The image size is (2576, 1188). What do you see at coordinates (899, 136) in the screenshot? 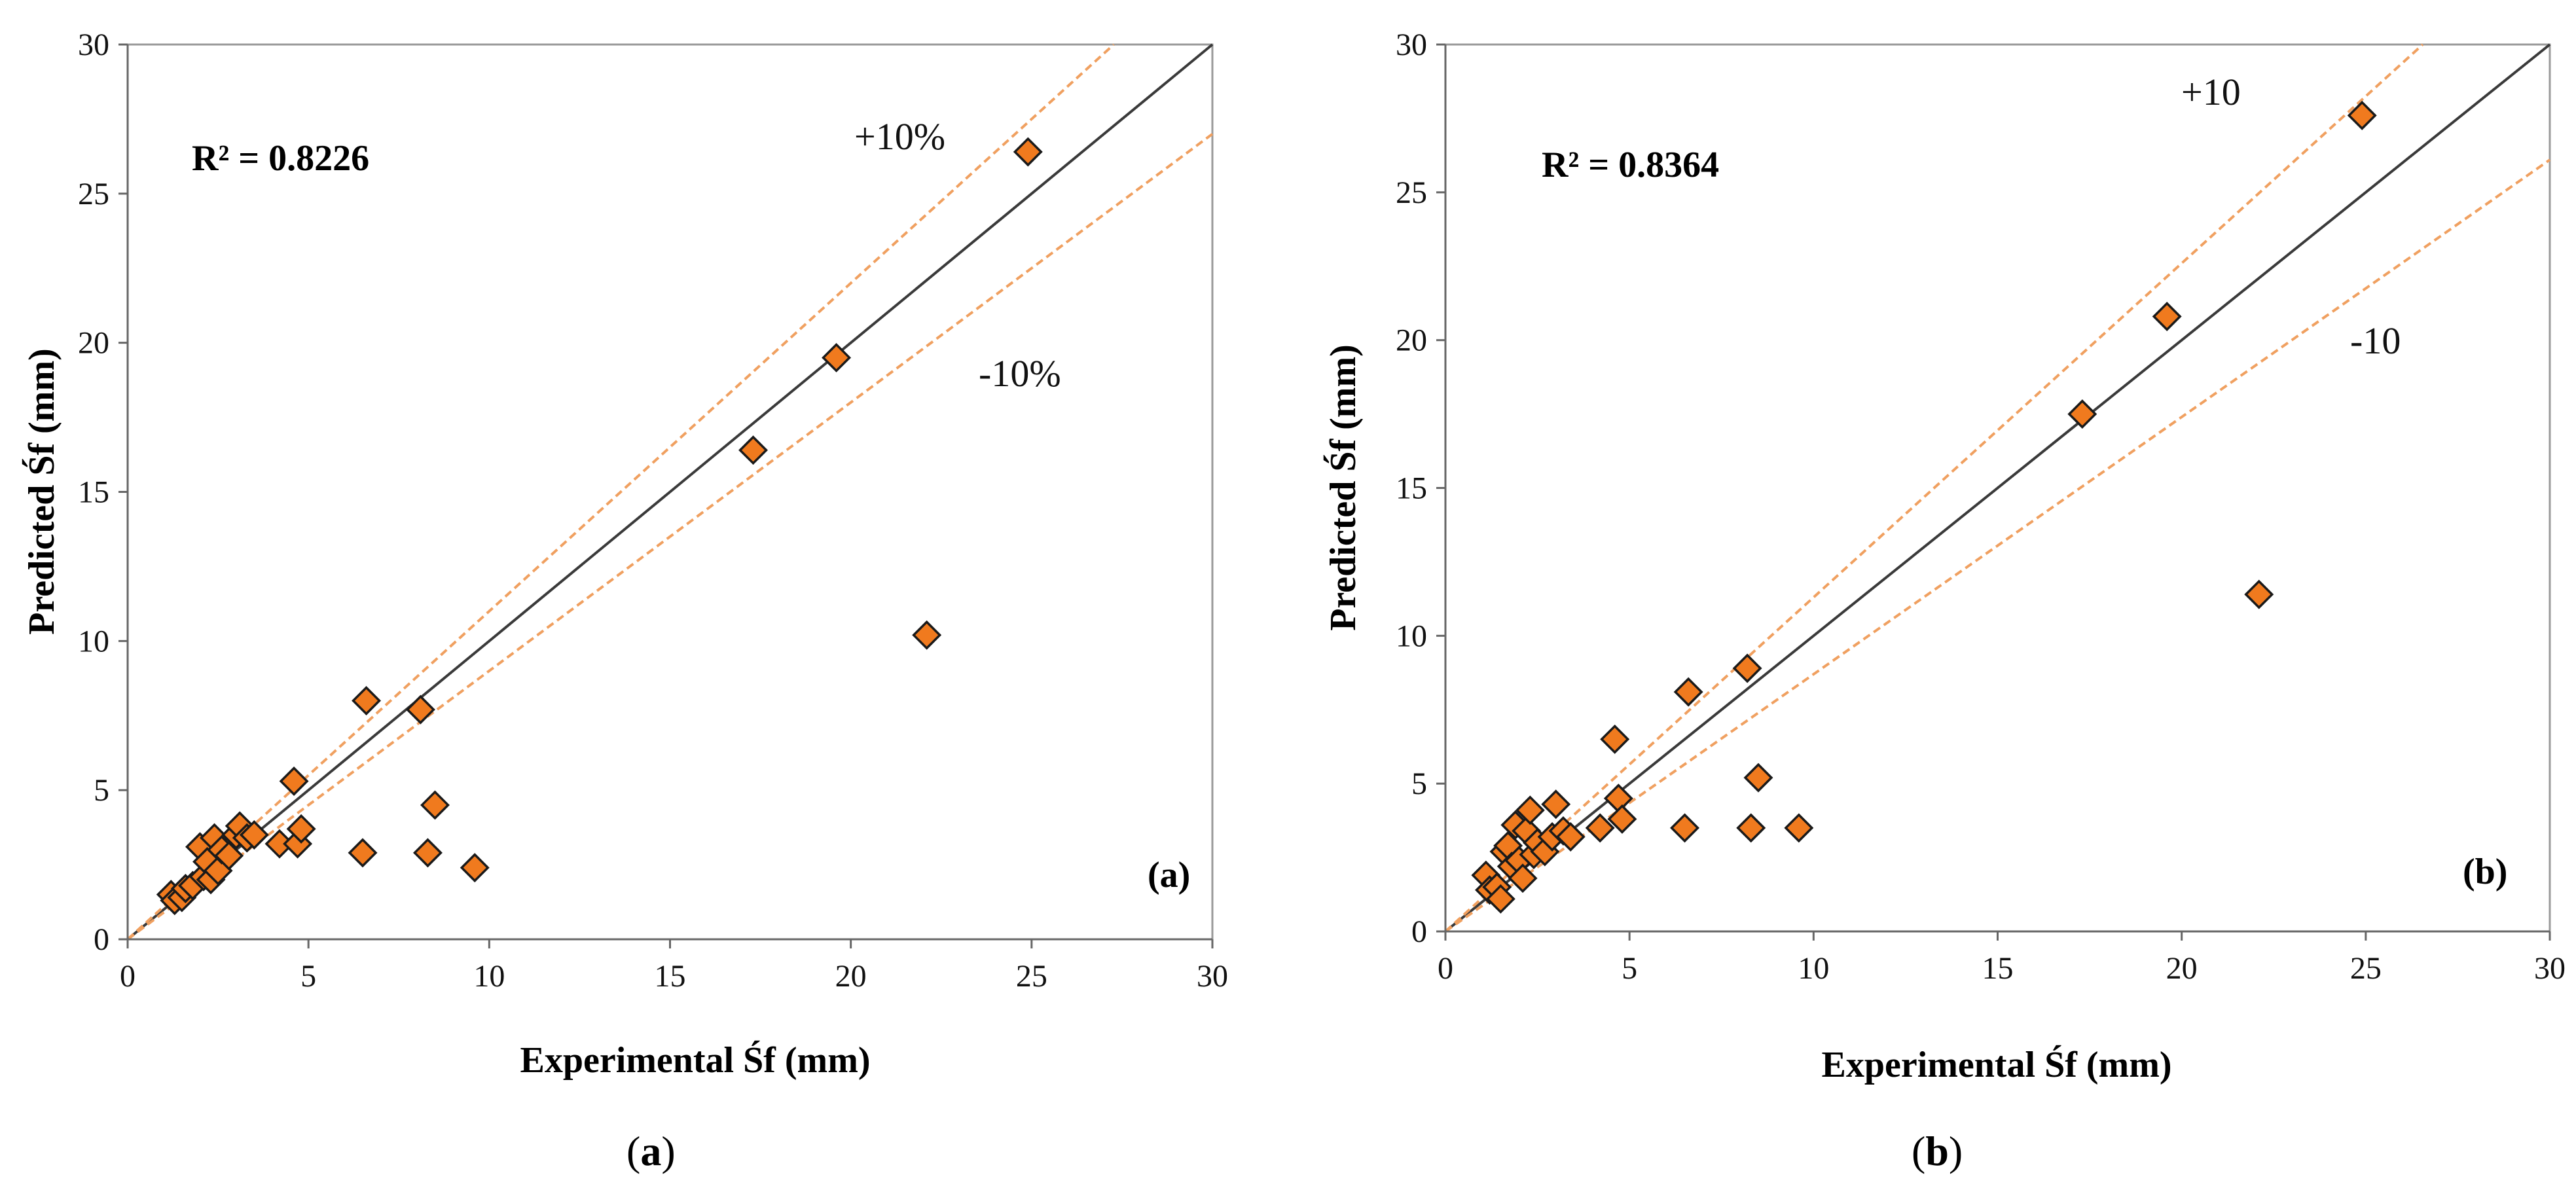
I see `upper-band-label: +10%` at bounding box center [899, 136].